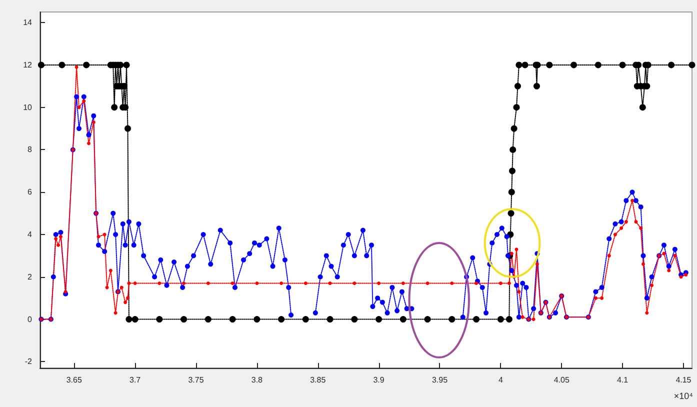  I want to click on x-tick-label: 3.85, so click(318, 380).